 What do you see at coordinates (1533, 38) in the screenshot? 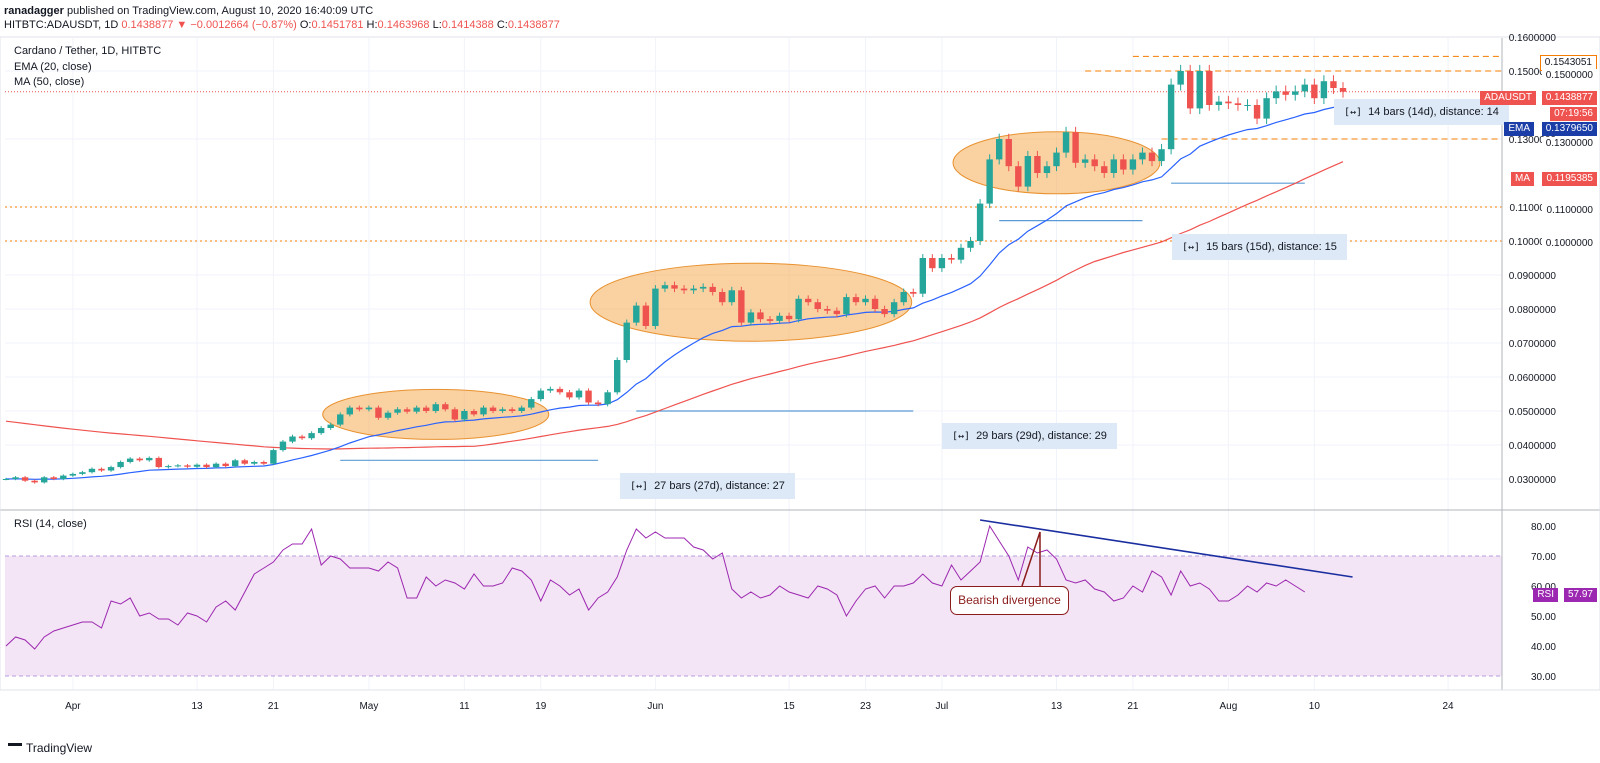
I see `price-tick: 0.1600000` at bounding box center [1533, 38].